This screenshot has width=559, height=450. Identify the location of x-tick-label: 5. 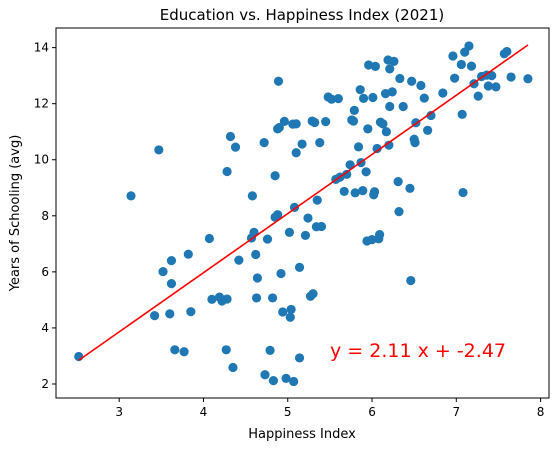
(288, 412).